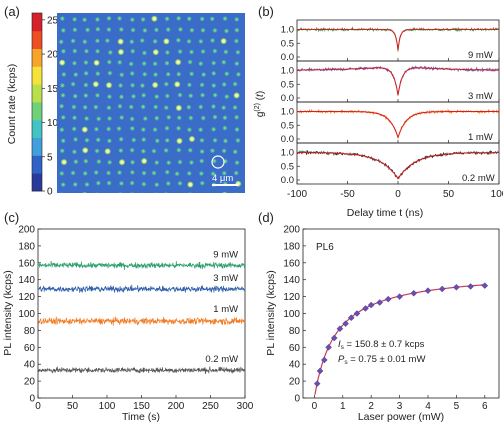 The width and height of the screenshot is (503, 424). Describe the element at coordinates (50, 106) in the screenshot. I see `colorbar-ticks: 0 5 10 15 20 25` at that location.